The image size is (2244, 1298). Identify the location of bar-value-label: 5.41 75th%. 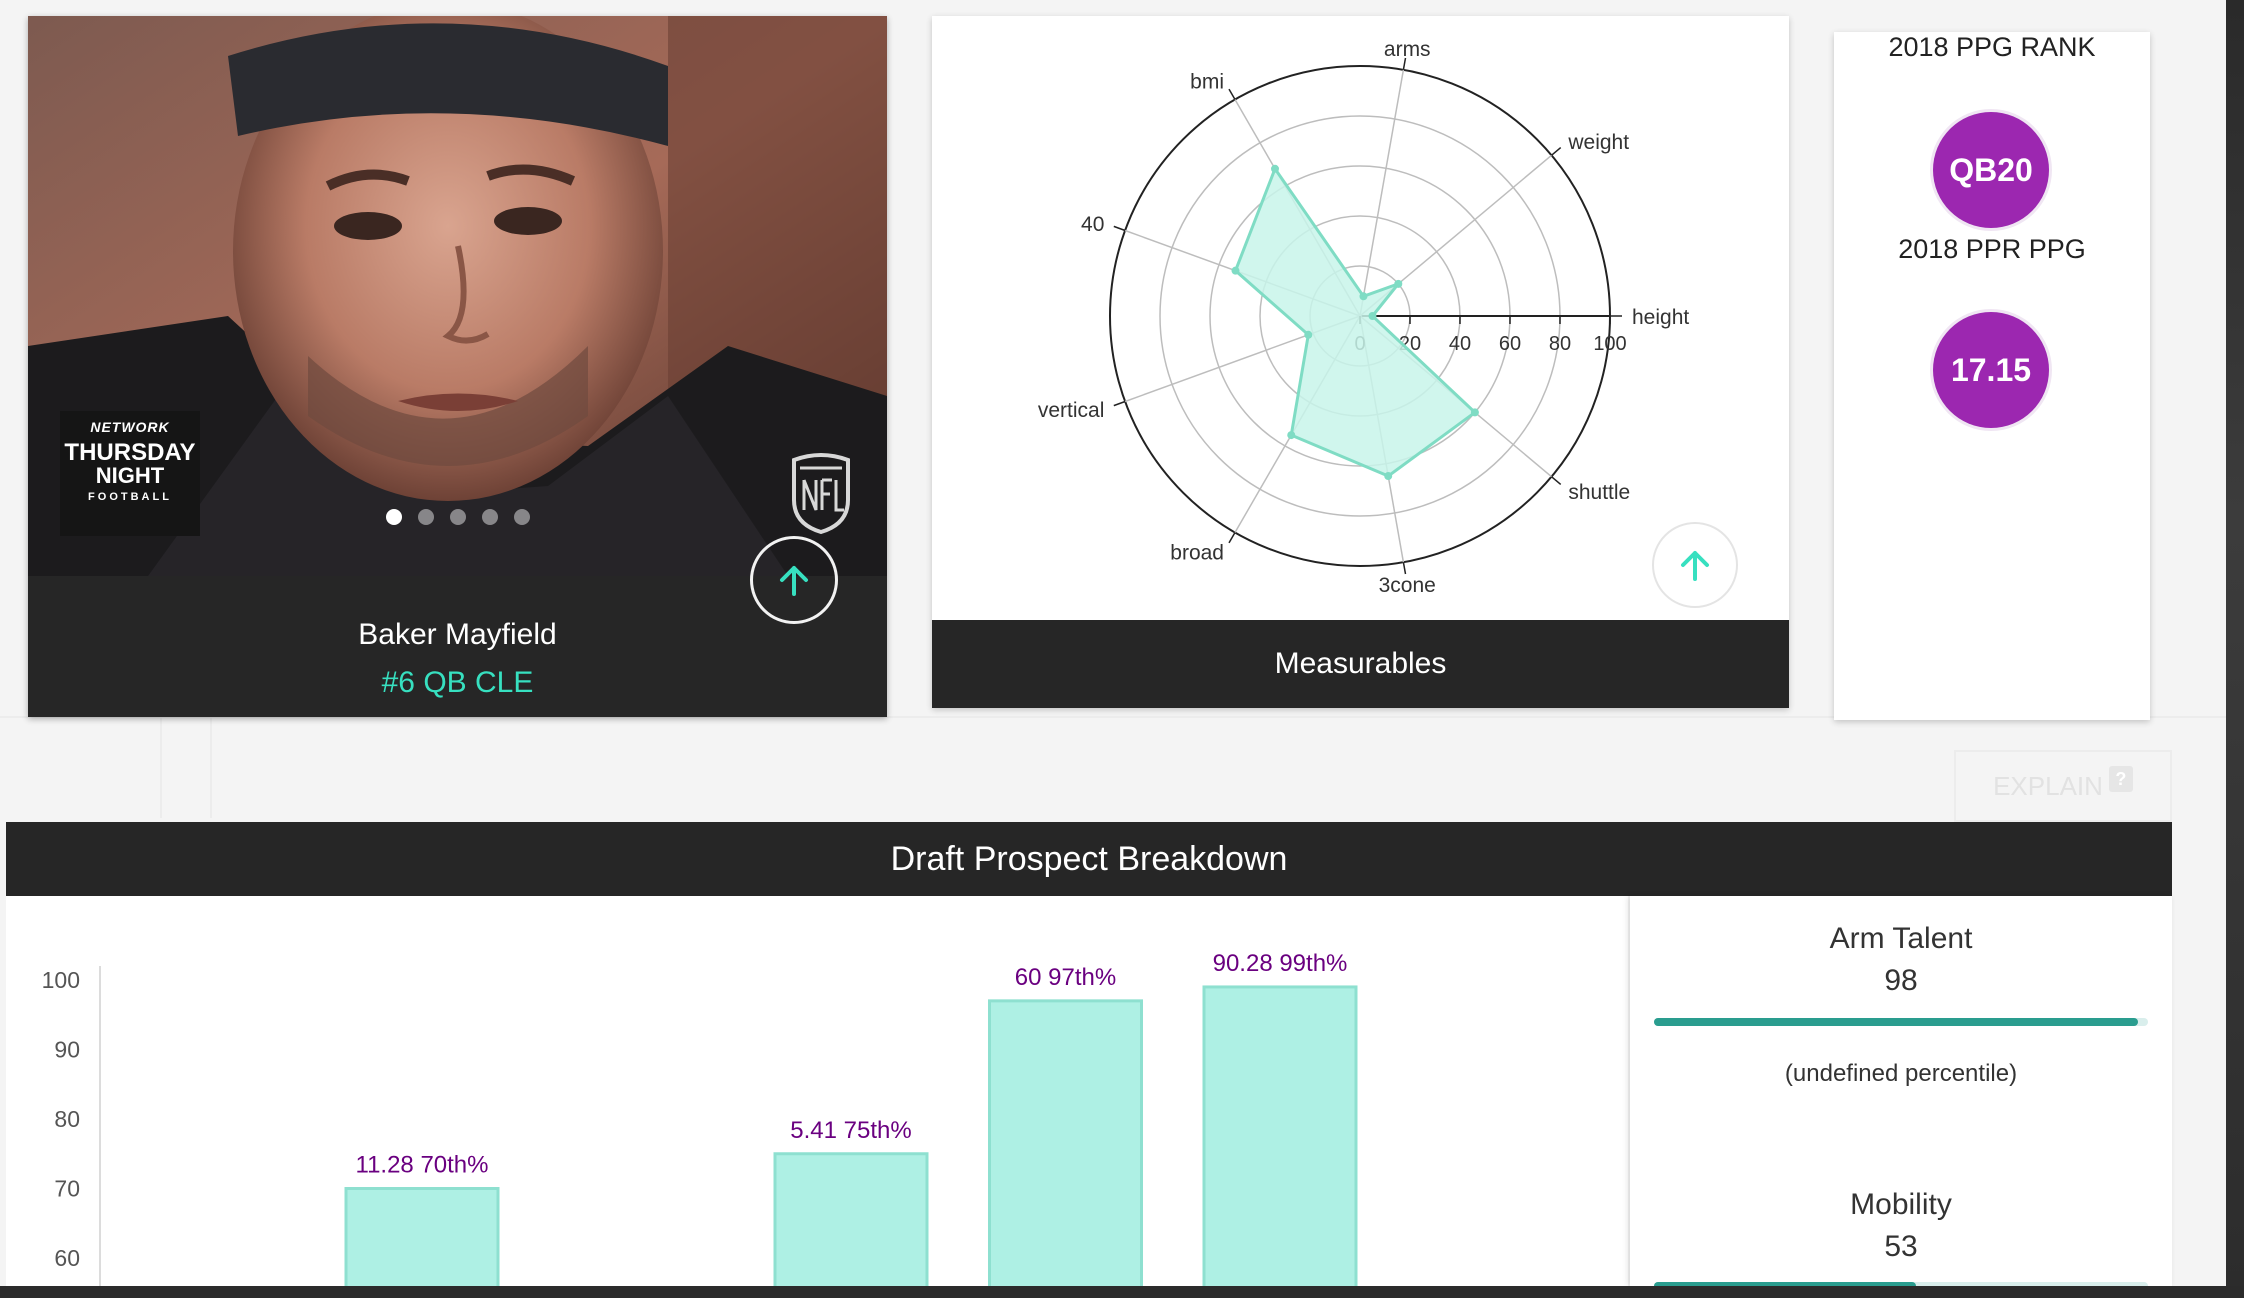
(850, 1130).